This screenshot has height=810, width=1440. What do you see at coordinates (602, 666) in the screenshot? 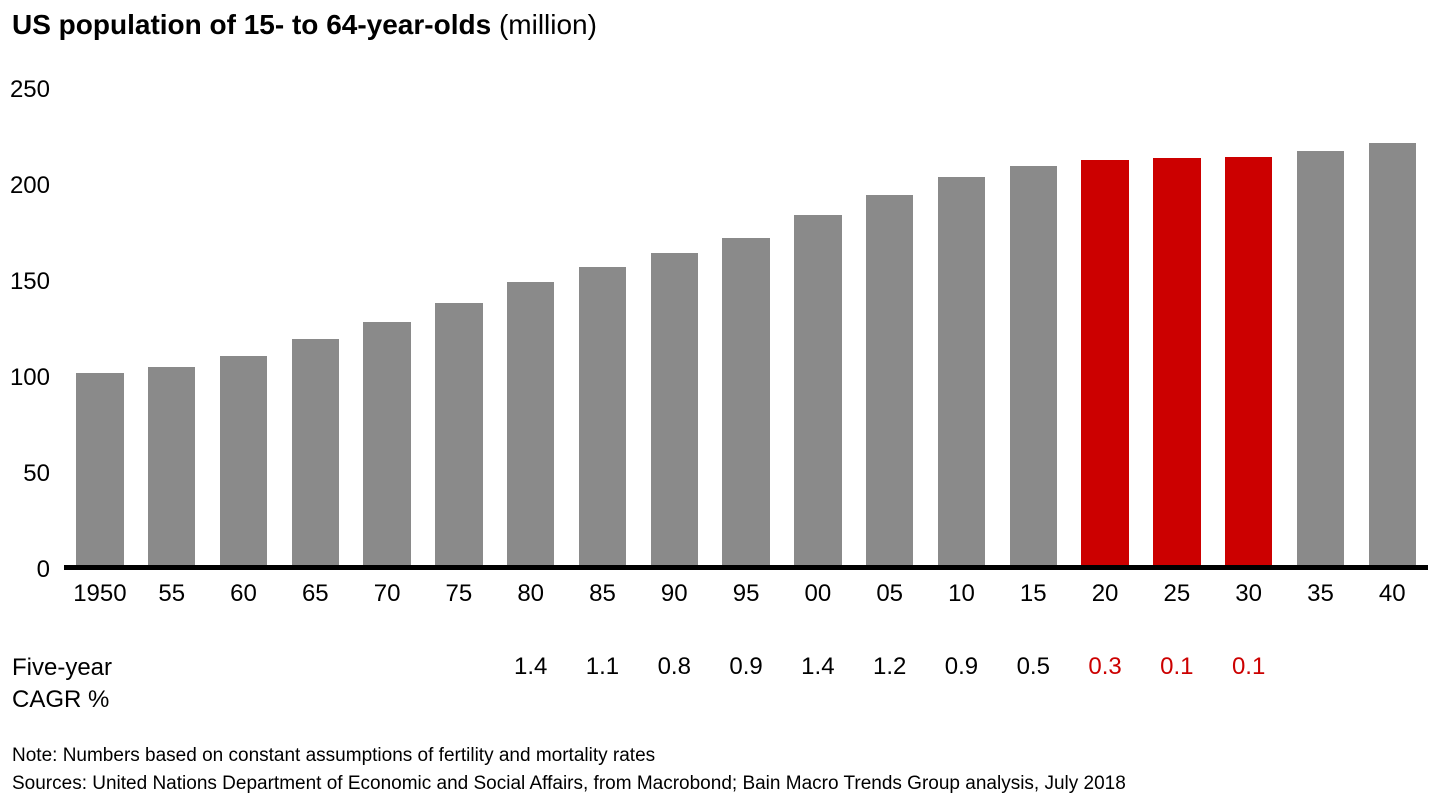
I see `cagr-value: 1.1` at bounding box center [602, 666].